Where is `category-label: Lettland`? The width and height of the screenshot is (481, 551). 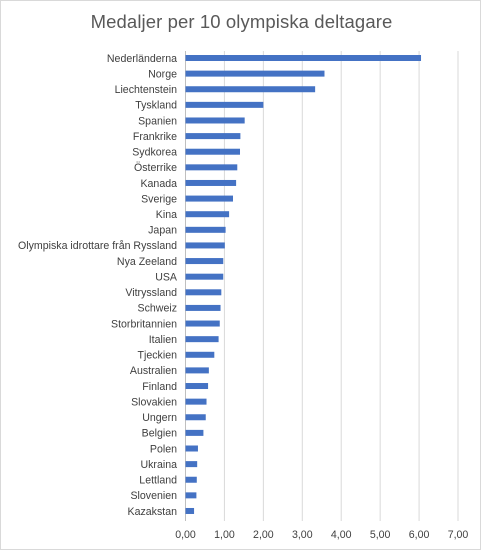 category-label: Lettland is located at coordinates (158, 481).